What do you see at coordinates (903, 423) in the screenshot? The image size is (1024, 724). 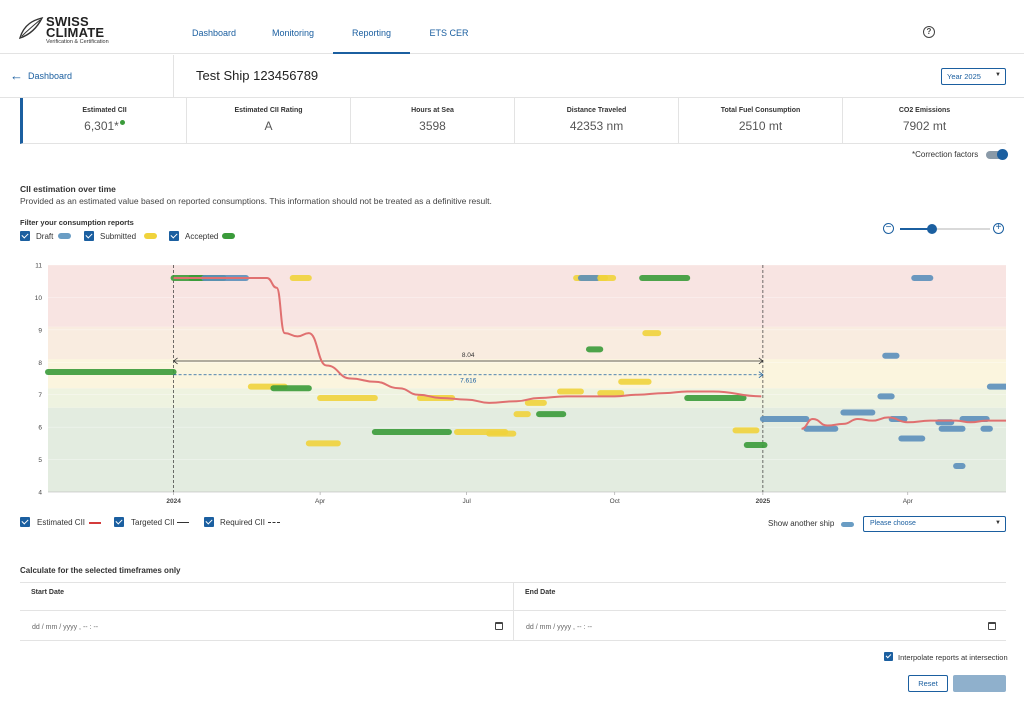 I see `estimated-cii-line-2025` at bounding box center [903, 423].